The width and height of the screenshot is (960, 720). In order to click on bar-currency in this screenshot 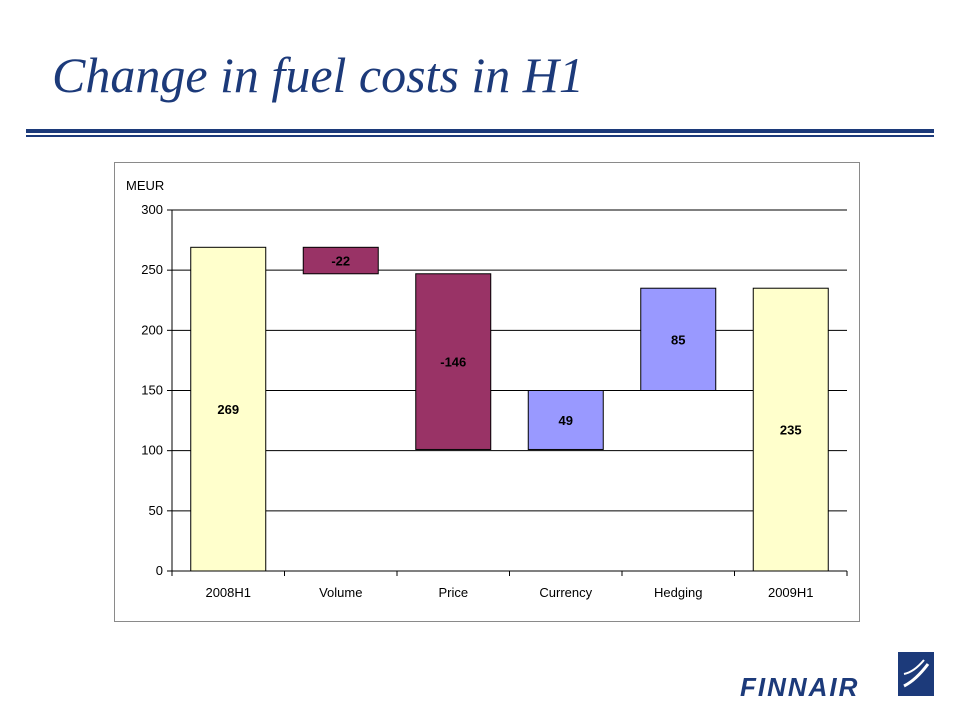, I will do `click(565, 420)`.